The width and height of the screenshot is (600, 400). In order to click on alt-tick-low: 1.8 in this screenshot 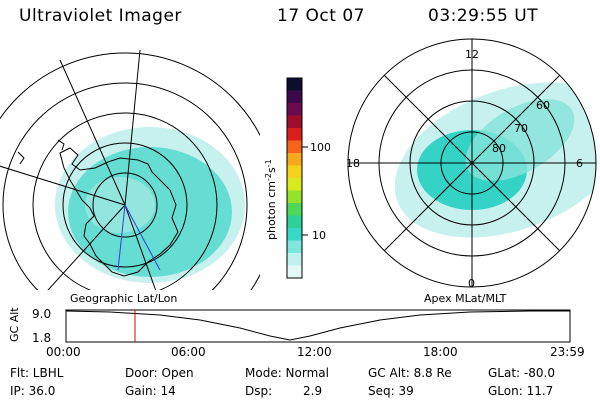, I will do `click(41, 337)`.